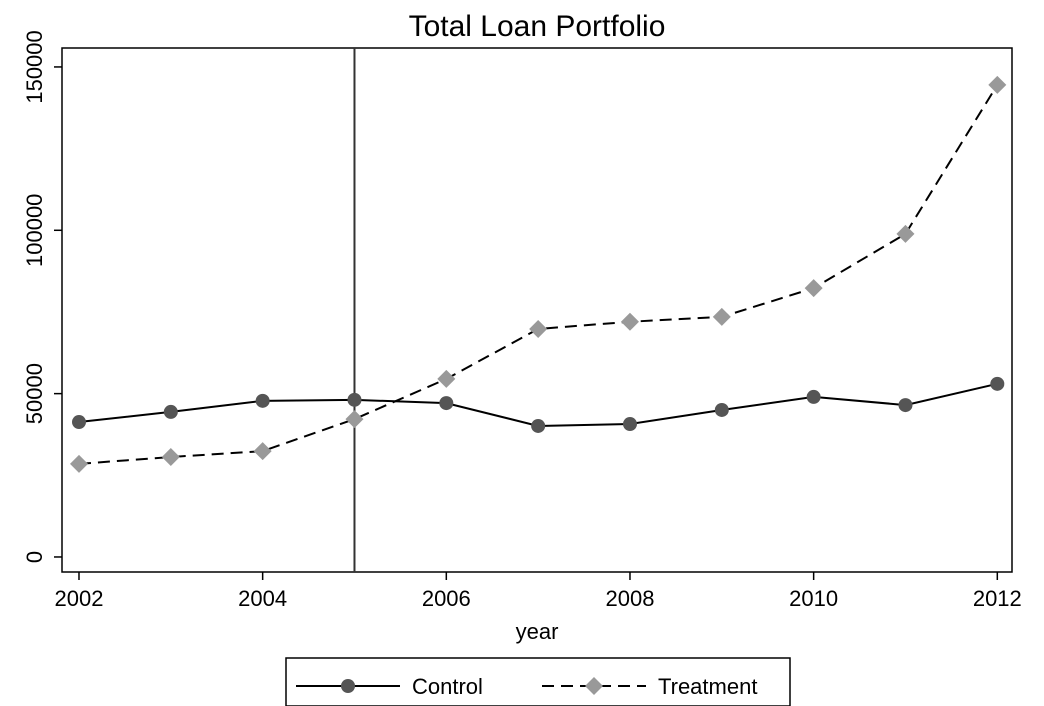 This screenshot has height=706, width=1044. Describe the element at coordinates (262, 598) in the screenshot. I see `x-tick-label: 2004` at that location.